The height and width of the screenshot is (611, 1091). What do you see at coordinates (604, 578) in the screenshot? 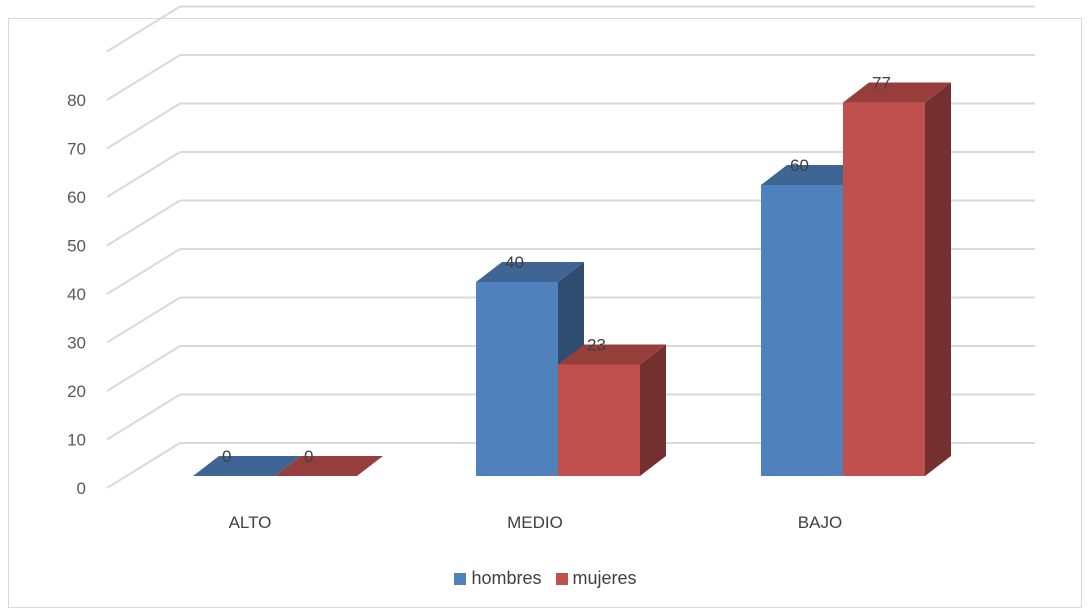
I see `legend-label-series-2: mujeres` at bounding box center [604, 578].